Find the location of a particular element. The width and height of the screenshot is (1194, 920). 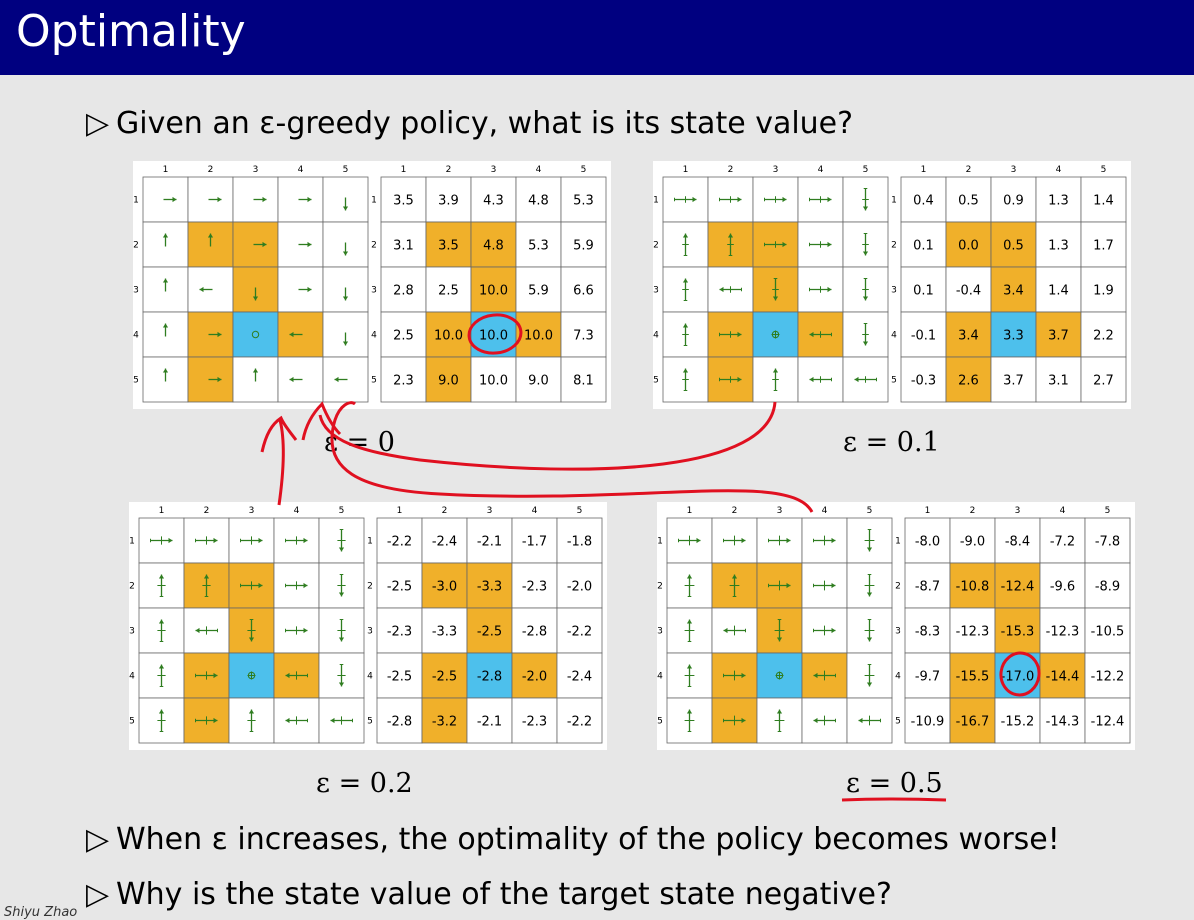

caption-eps-0-5: ε = 0.5 is located at coordinates (894, 783).